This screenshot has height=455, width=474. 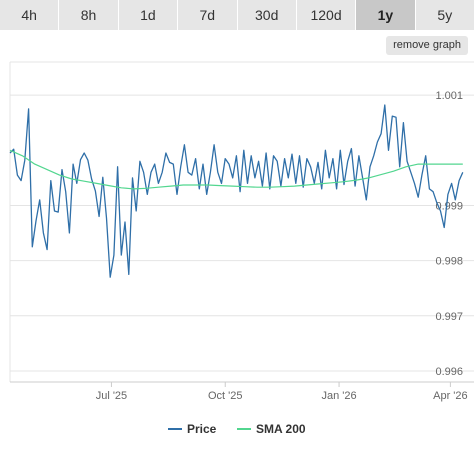 What do you see at coordinates (236, 169) in the screenshot?
I see `sma-200-series-line` at bounding box center [236, 169].